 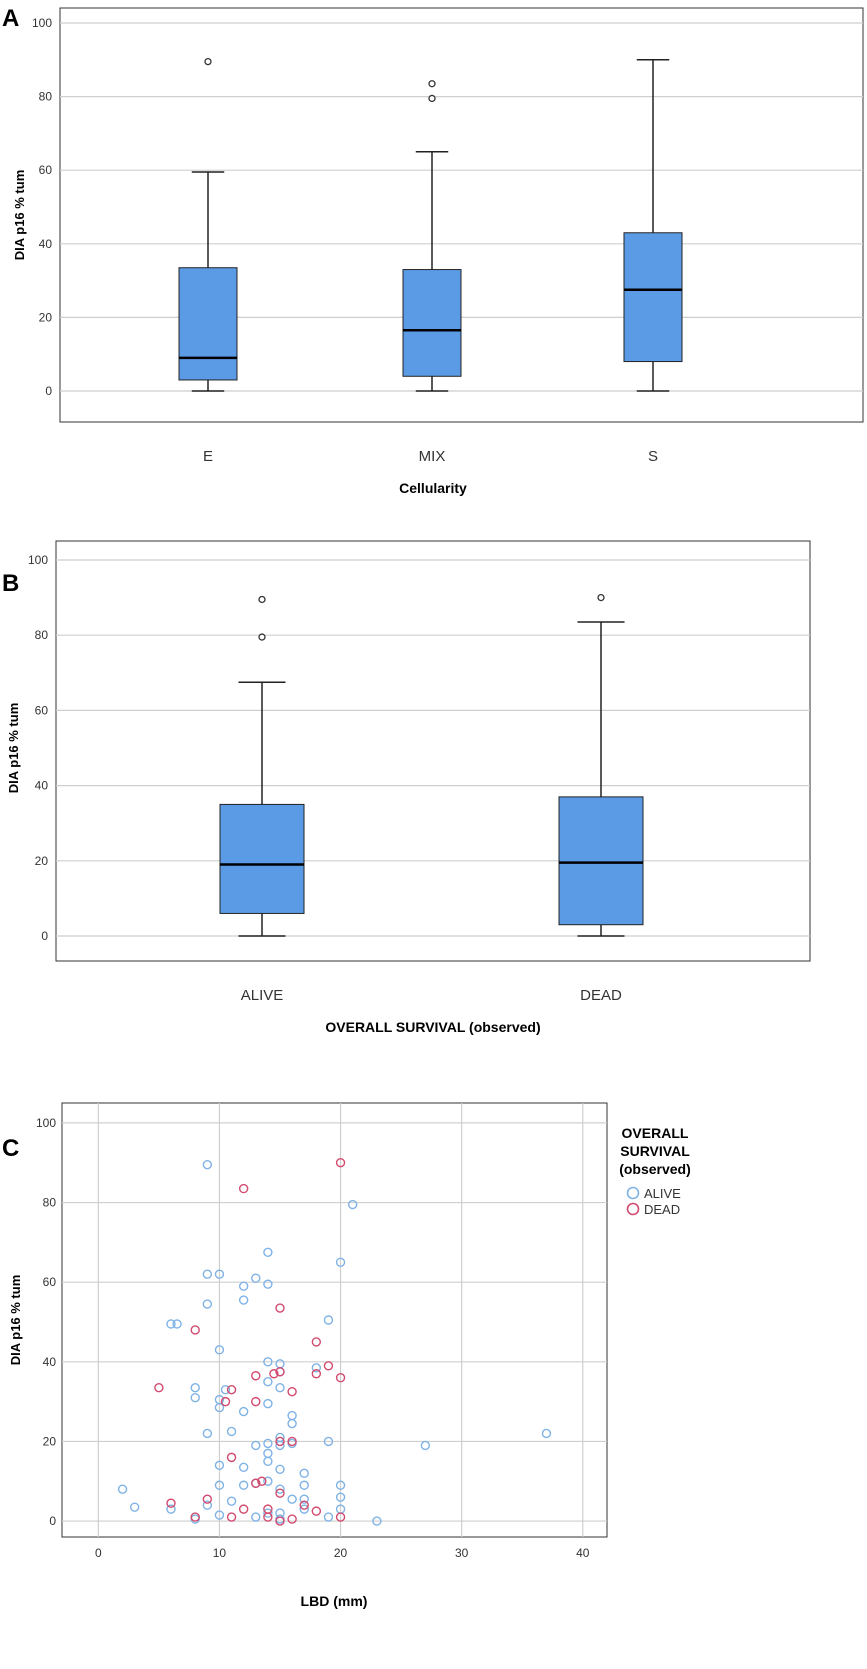 I want to click on category-label-s: S, so click(x=653, y=456).